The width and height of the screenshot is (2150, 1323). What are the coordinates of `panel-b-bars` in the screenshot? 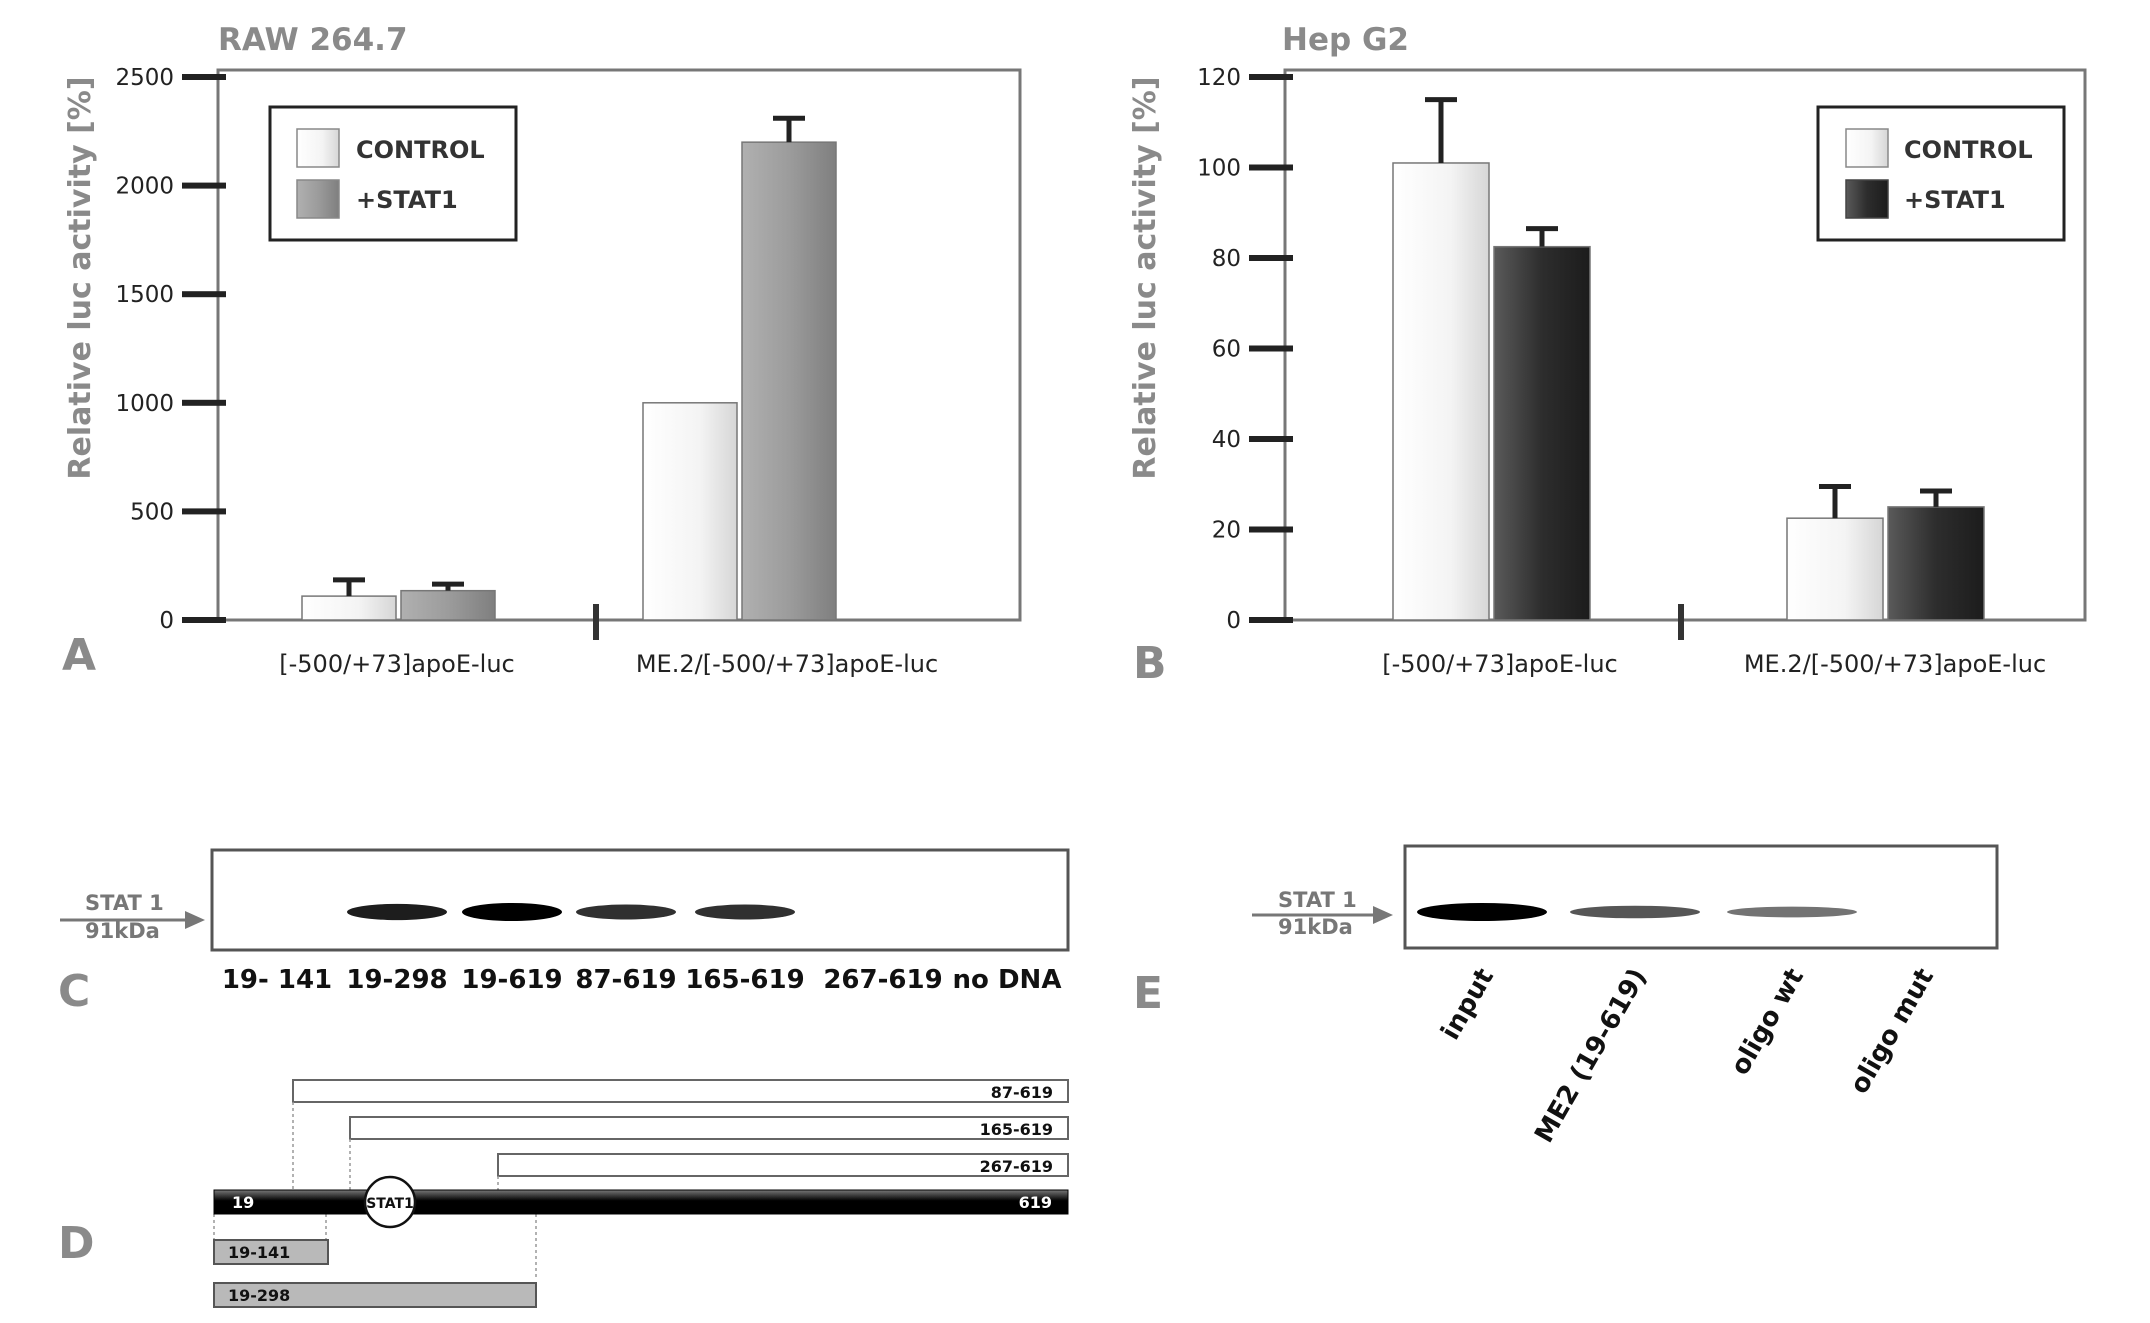 It's located at (1688, 391).